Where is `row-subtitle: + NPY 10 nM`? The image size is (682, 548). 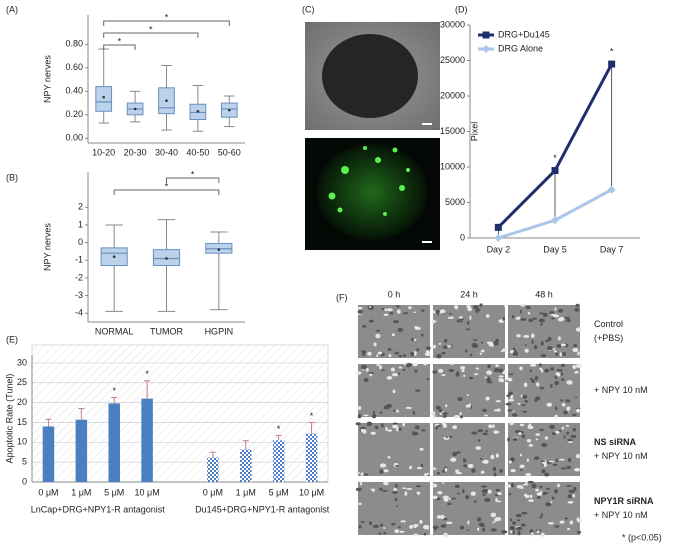
row-subtitle: + NPY 10 nM is located at coordinates (621, 456).